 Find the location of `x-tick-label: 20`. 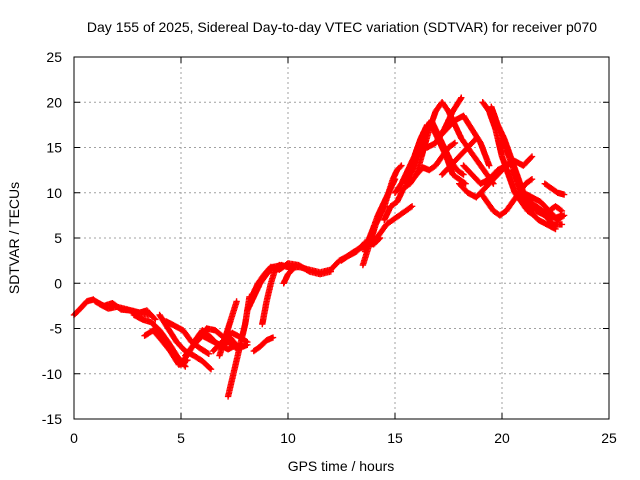

x-tick-label: 20 is located at coordinates (502, 438).